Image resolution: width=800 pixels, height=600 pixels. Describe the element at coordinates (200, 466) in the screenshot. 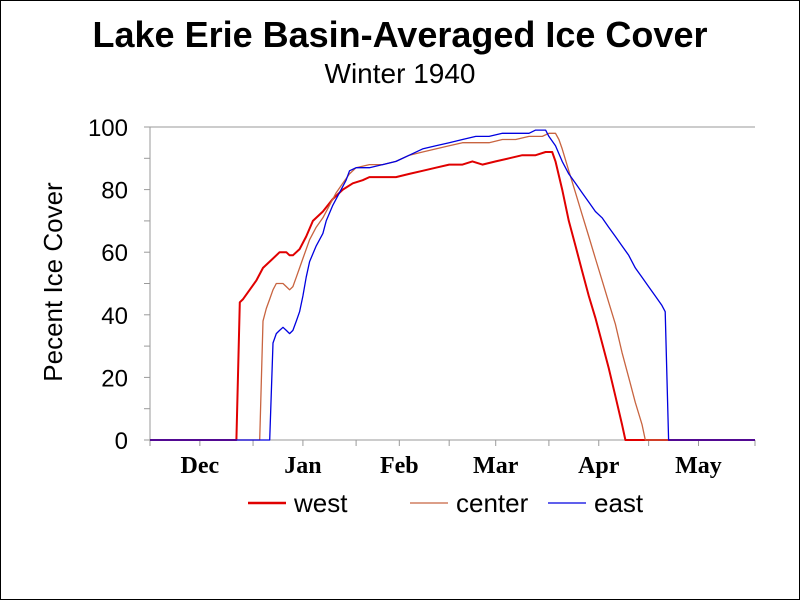

I see `x-tick-label: Dec` at that location.